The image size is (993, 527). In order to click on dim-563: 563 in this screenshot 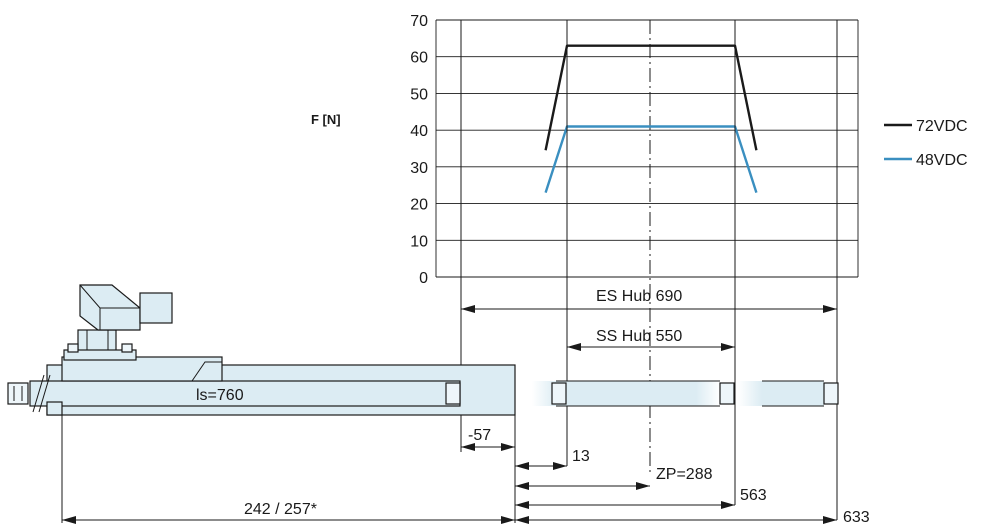, I will do `click(753, 495)`.